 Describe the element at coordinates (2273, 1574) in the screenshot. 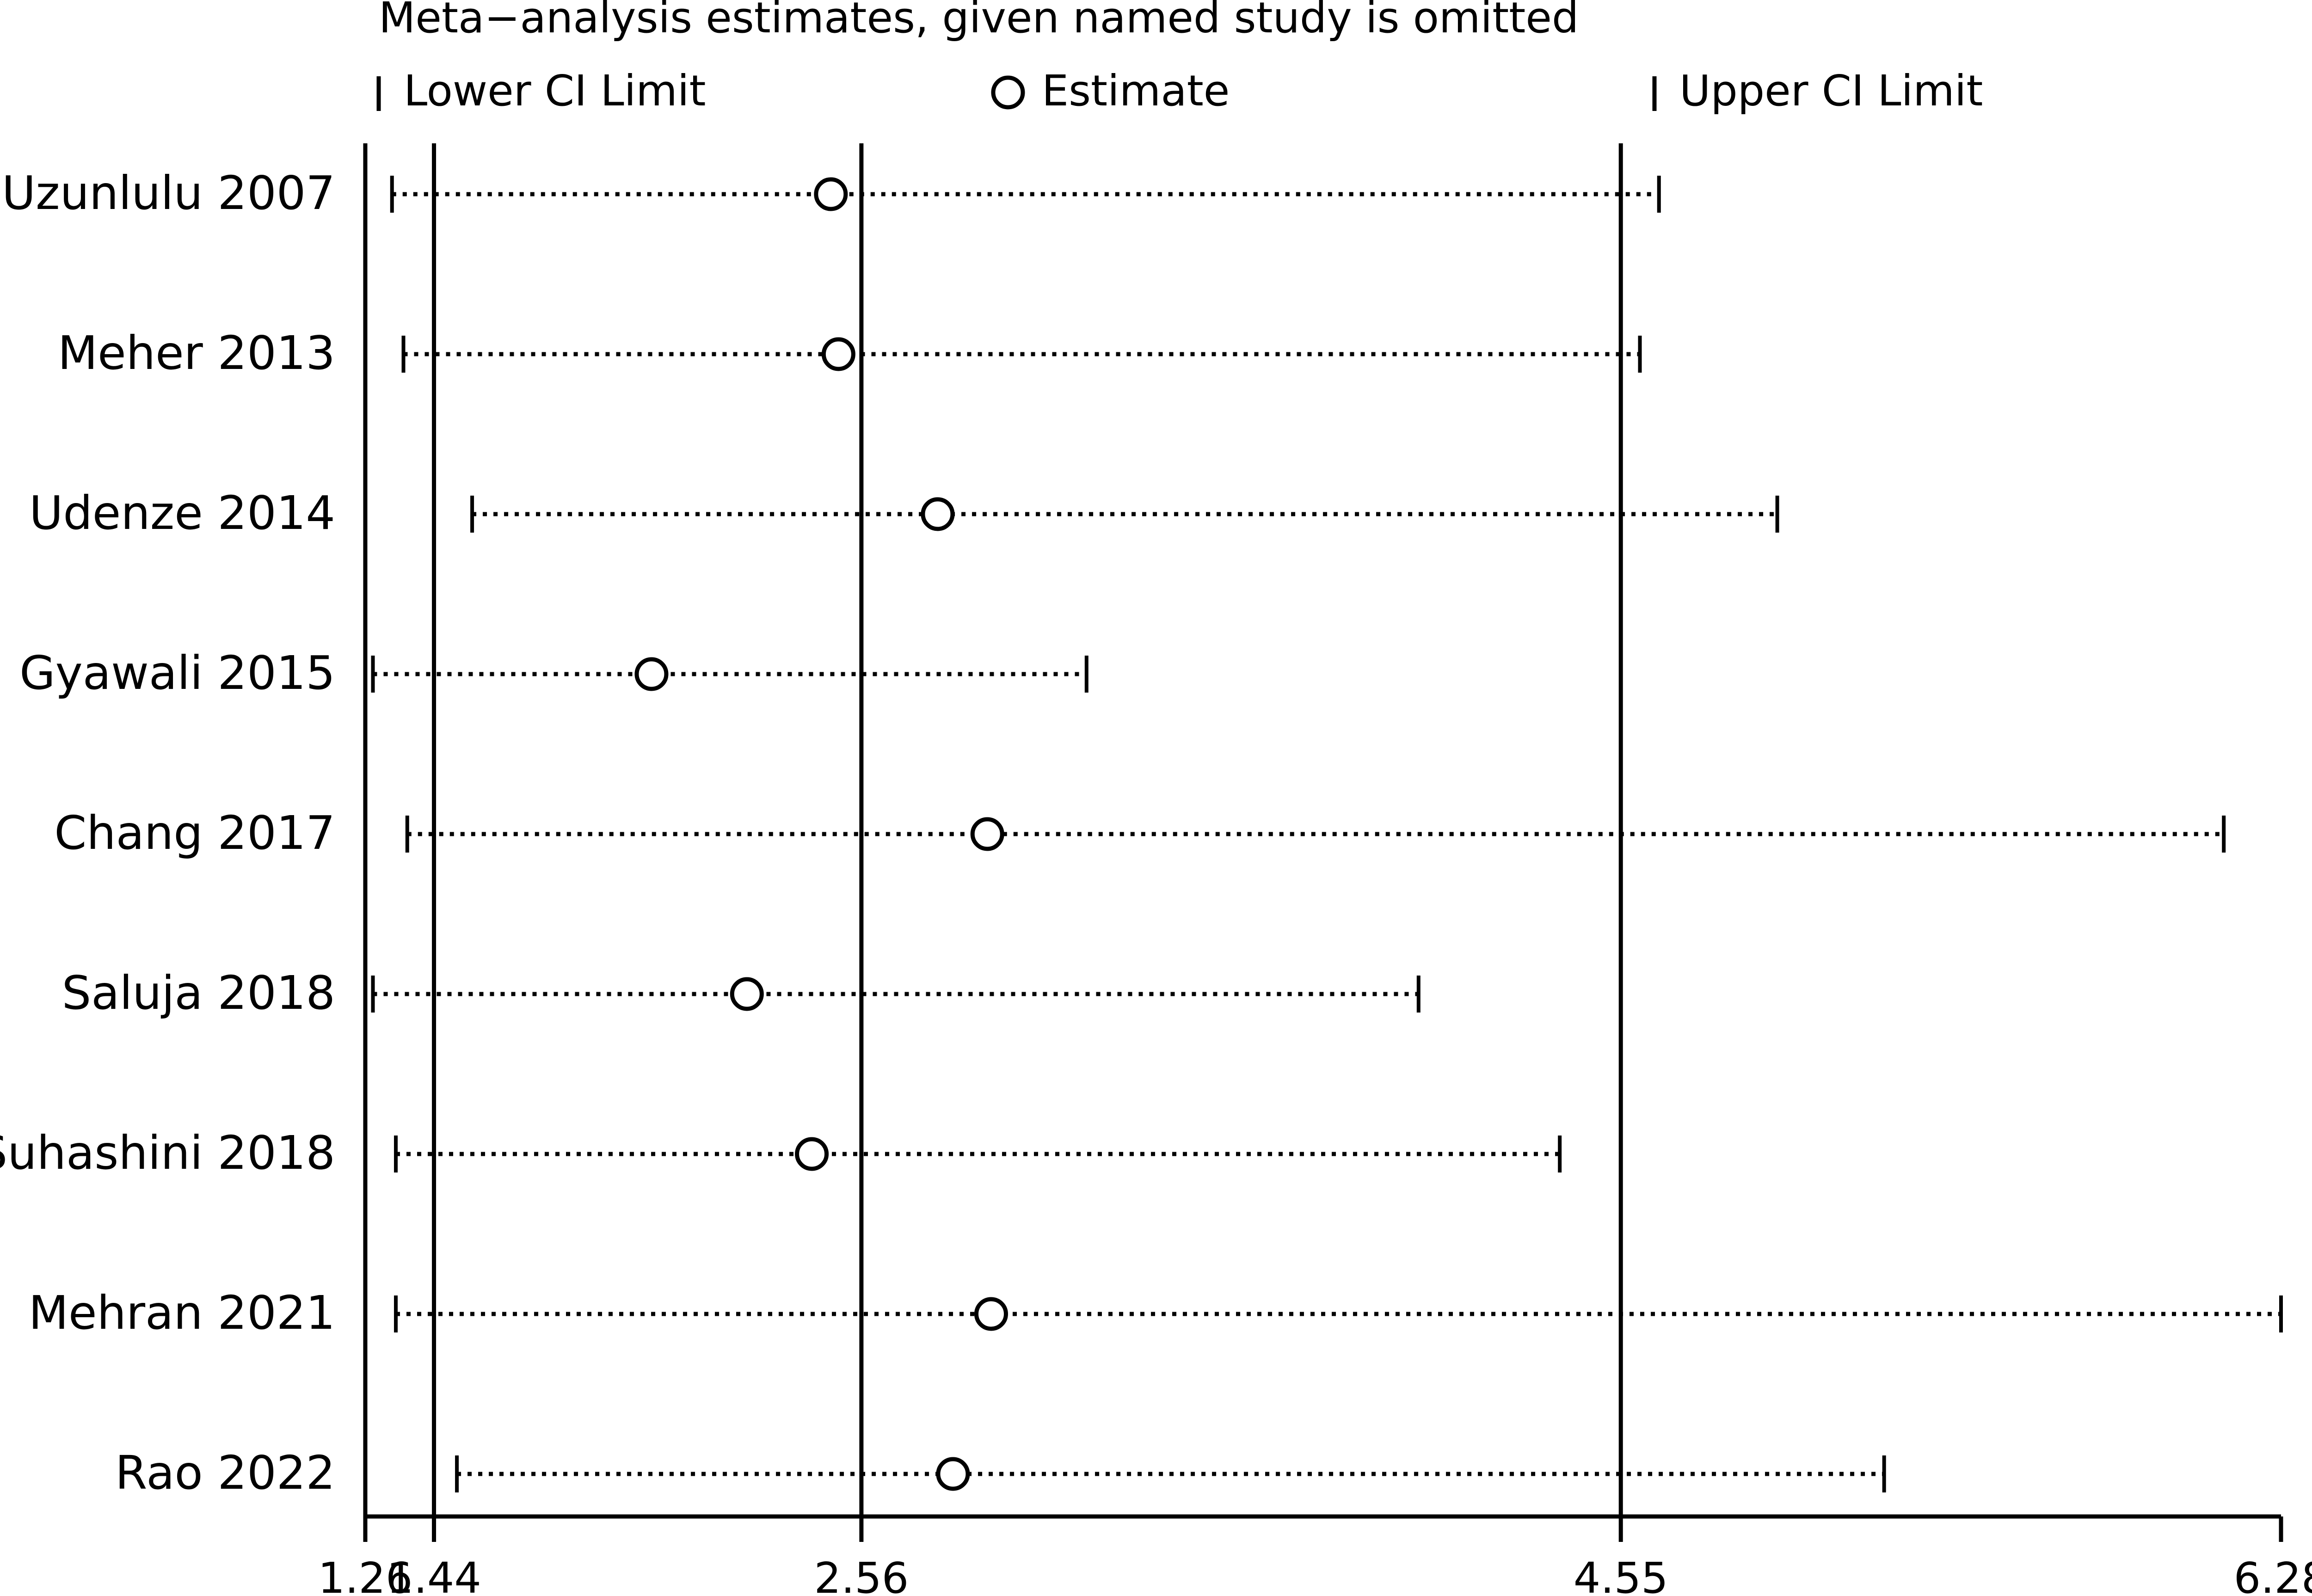

I see `x-tick-label: 6.28` at that location.